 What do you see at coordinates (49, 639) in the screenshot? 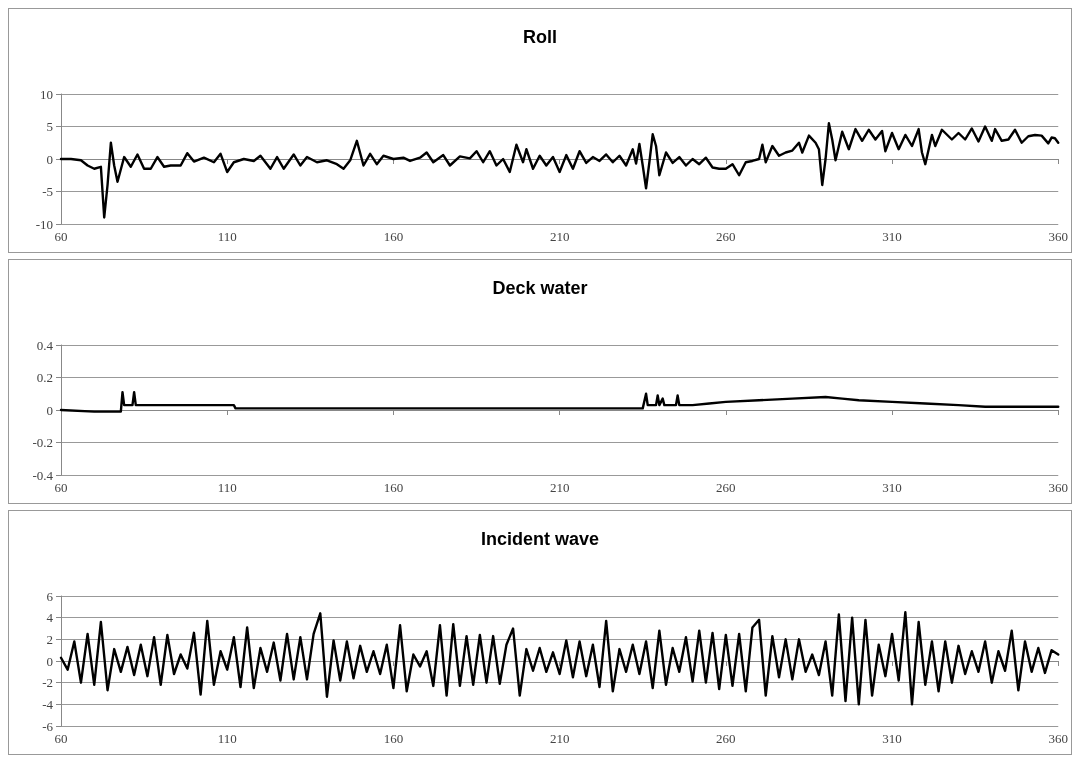
I see `y-tick-label: 2` at bounding box center [49, 639].